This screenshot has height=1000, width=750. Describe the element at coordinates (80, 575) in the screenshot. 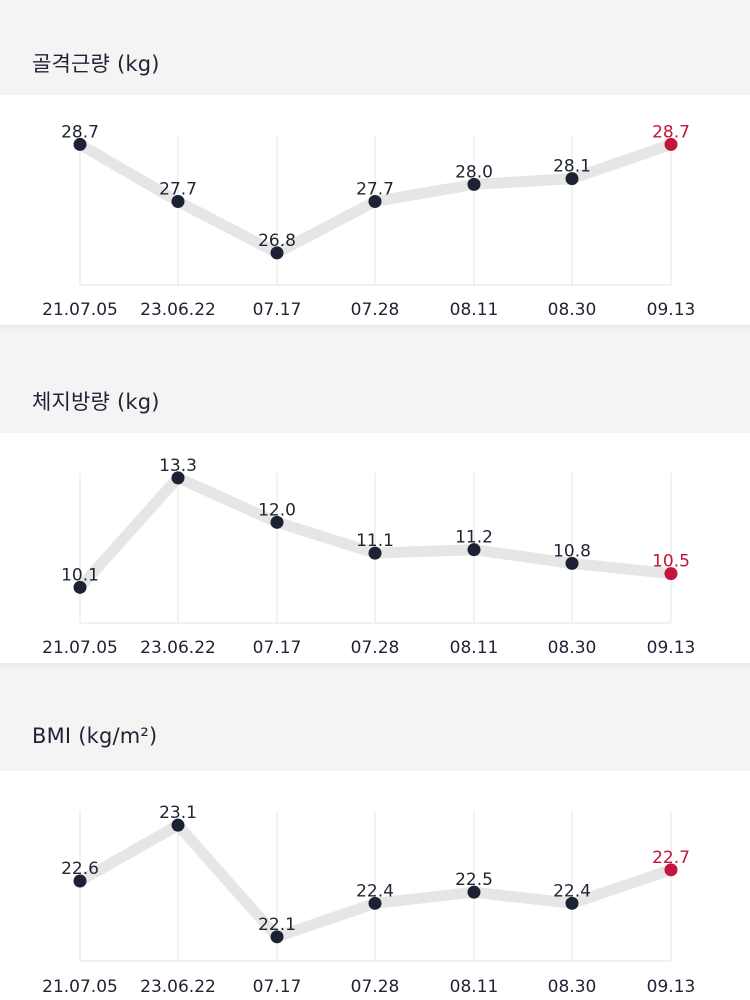

I see `data-label: 10.1` at that location.